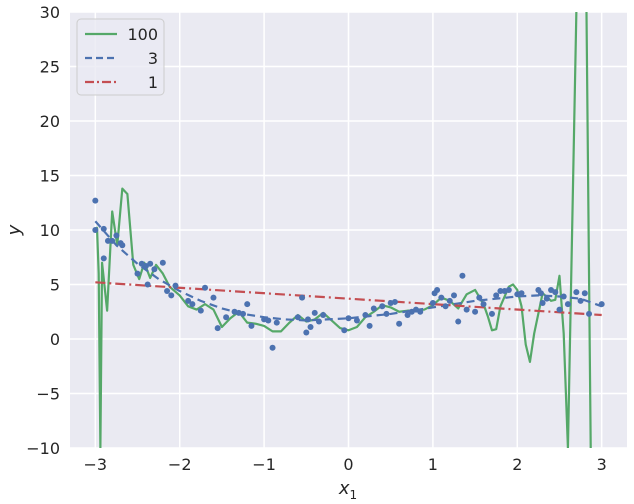 Image resolution: width=634 pixels, height=504 pixels. What do you see at coordinates (264, 464) in the screenshot?
I see `x-tick-label: −1` at bounding box center [264, 464].